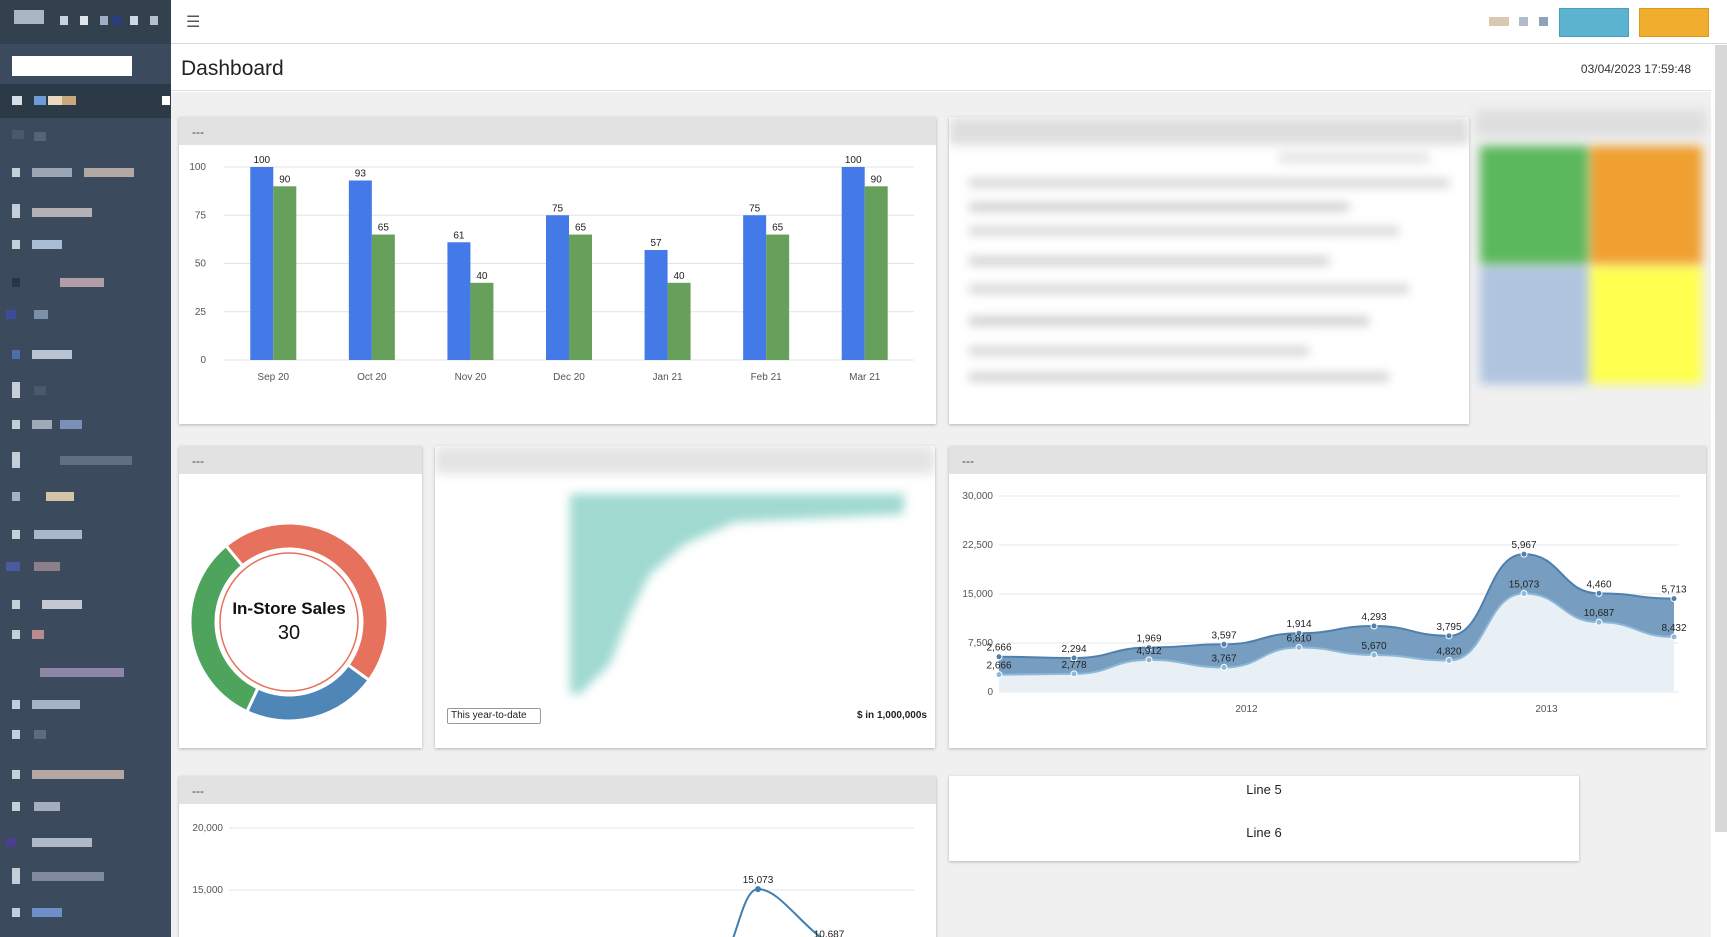  What do you see at coordinates (471, 377) in the screenshot?
I see `x-tick-label: Nov 20` at bounding box center [471, 377].